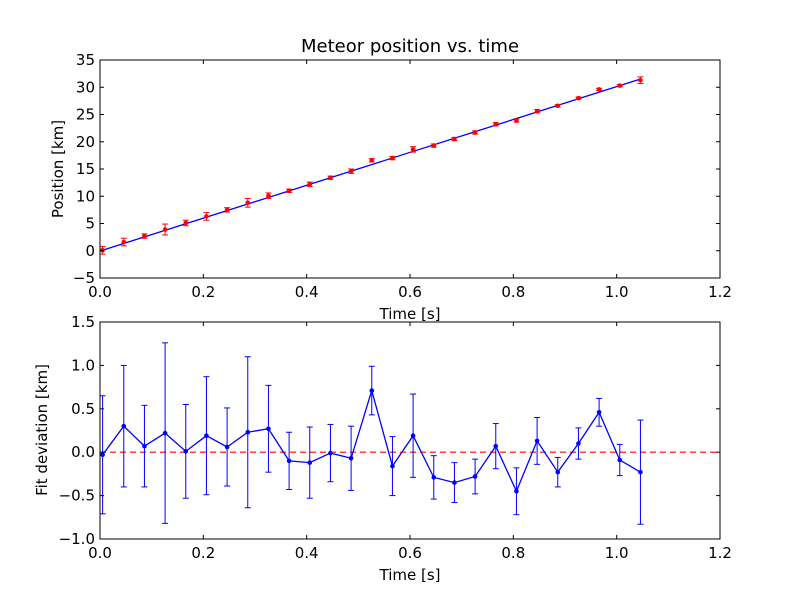  I want to click on deviation-chart-ytick-label: 1.5, so click(83, 322).